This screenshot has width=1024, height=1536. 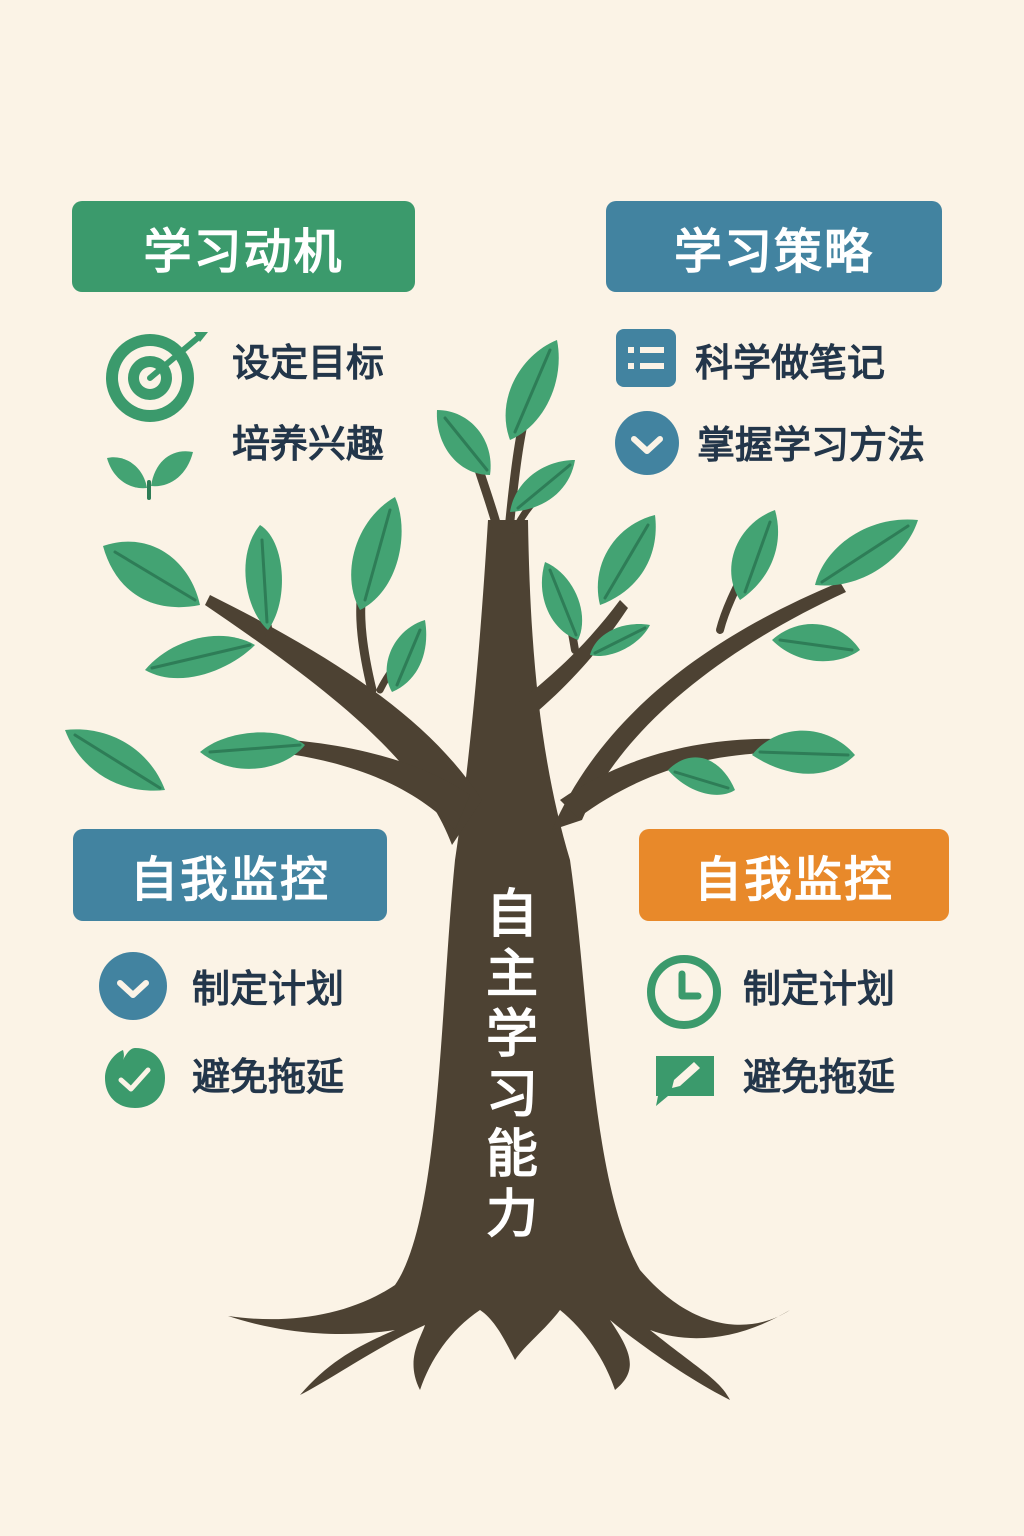 I want to click on self-monitor-header-right: 自我监控, so click(x=794, y=875).